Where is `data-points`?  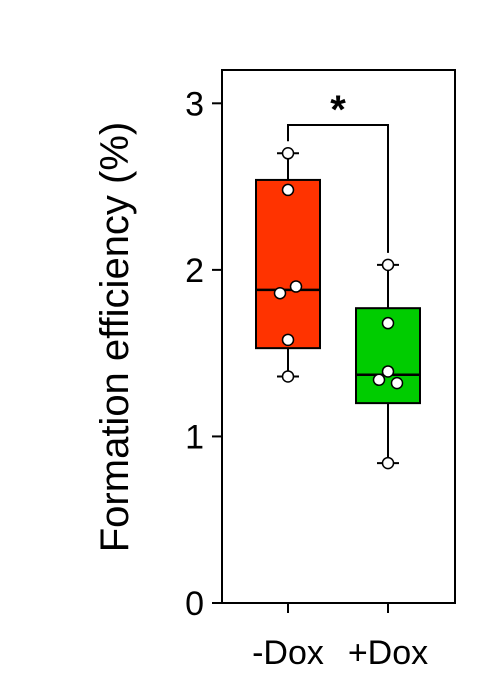 data-points is located at coordinates (338, 308).